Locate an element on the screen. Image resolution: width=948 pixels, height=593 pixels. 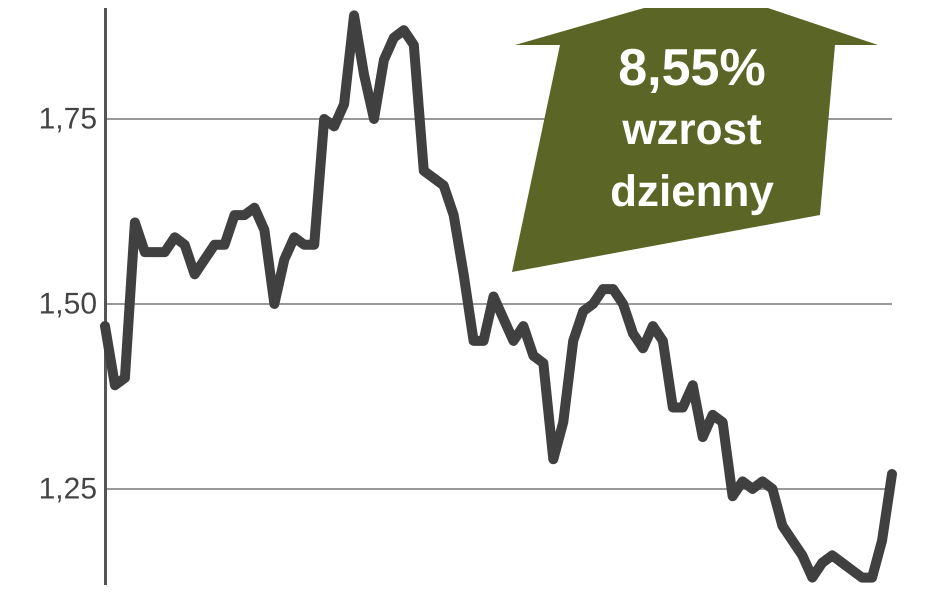
y-tick-label: 1,75 is located at coordinates (67, 119).